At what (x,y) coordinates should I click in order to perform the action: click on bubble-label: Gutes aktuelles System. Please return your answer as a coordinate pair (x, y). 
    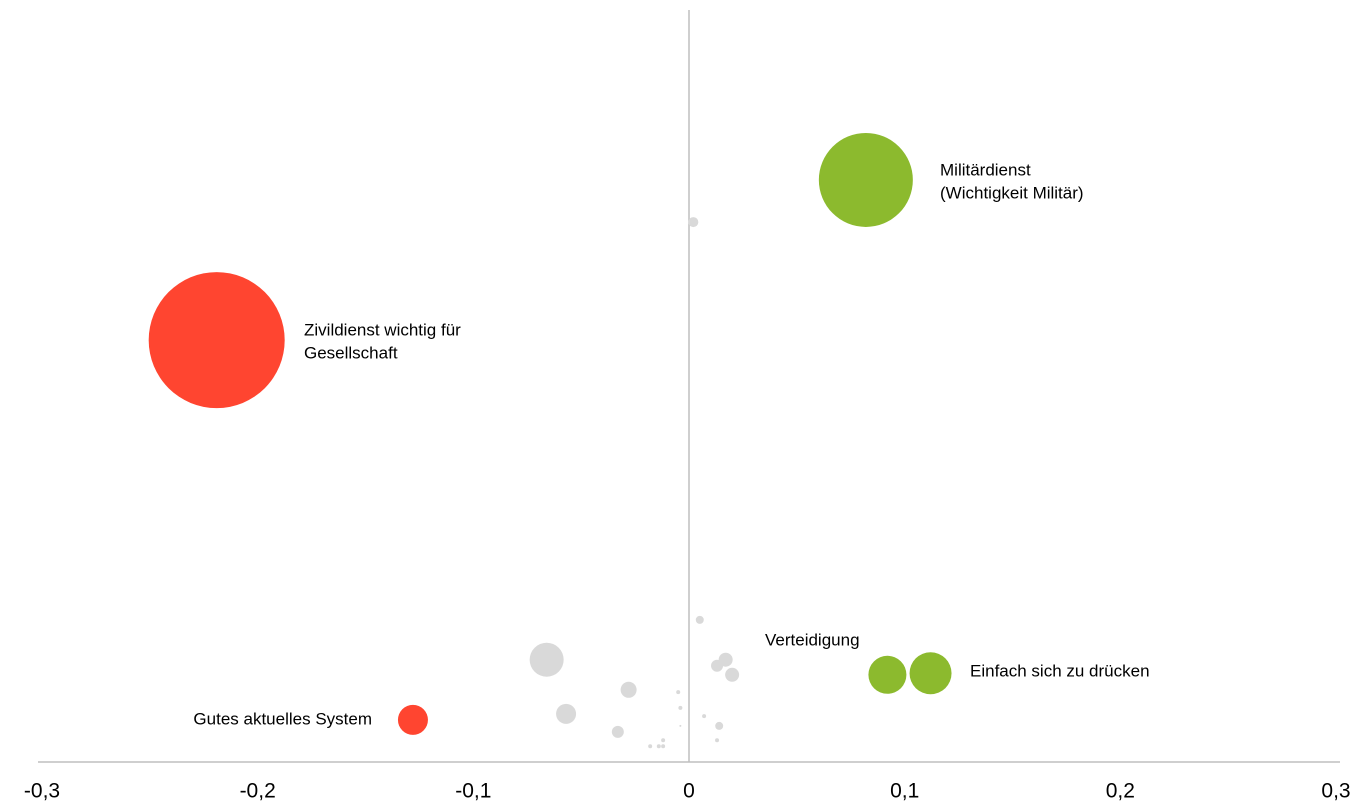
    Looking at the image, I should click on (282, 718).